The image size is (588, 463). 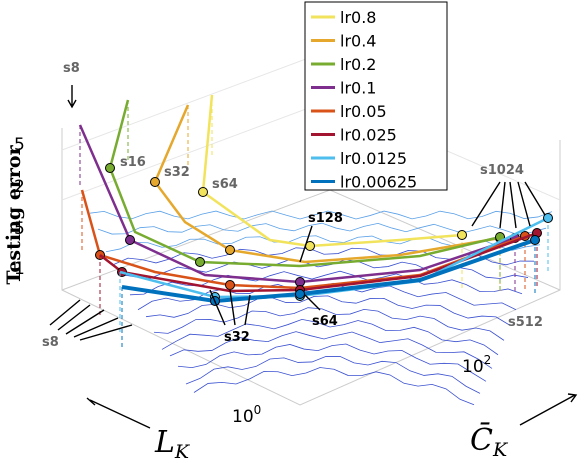 I want to click on z-label-sub: K, so click(x=500, y=450).